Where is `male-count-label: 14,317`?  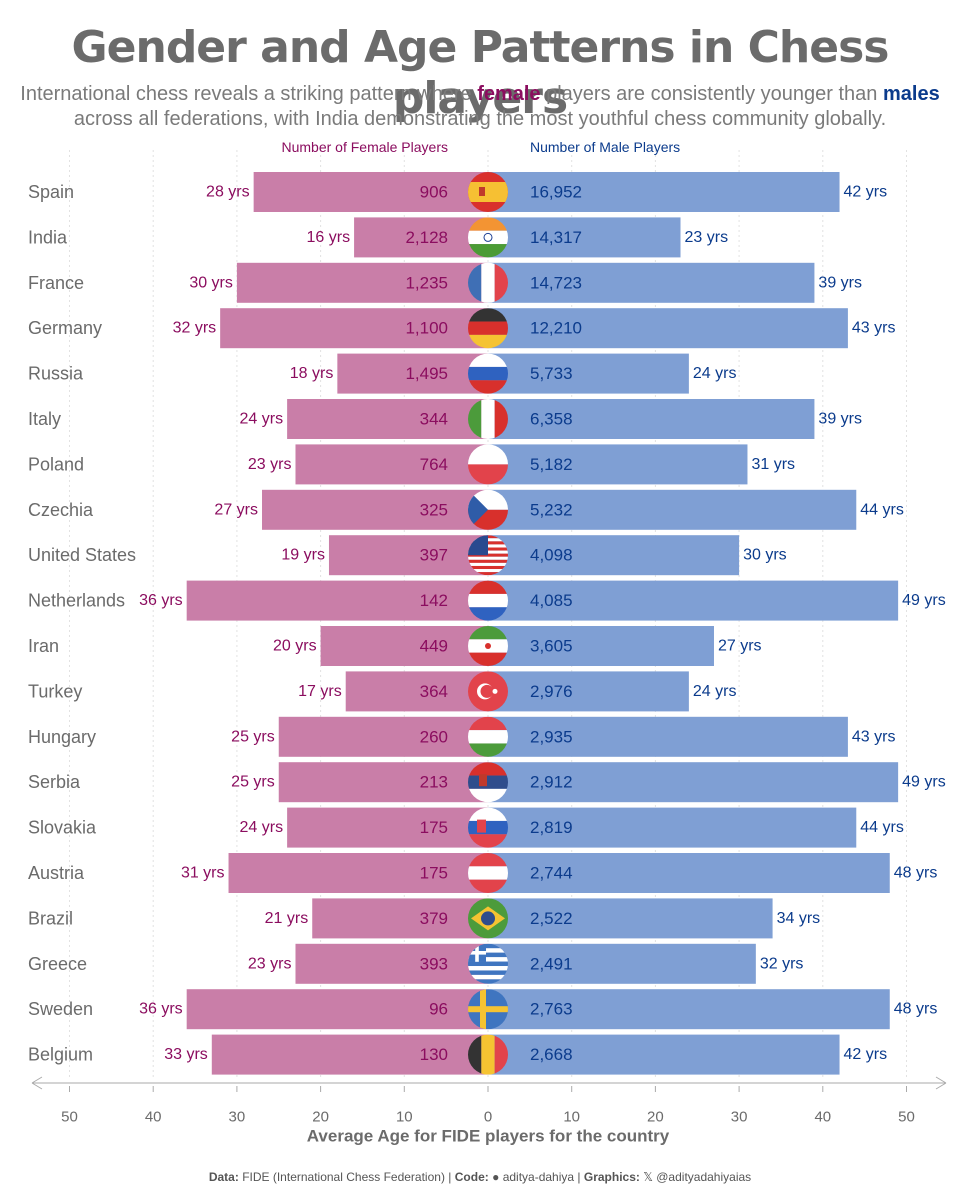 male-count-label: 14,317 is located at coordinates (556, 237).